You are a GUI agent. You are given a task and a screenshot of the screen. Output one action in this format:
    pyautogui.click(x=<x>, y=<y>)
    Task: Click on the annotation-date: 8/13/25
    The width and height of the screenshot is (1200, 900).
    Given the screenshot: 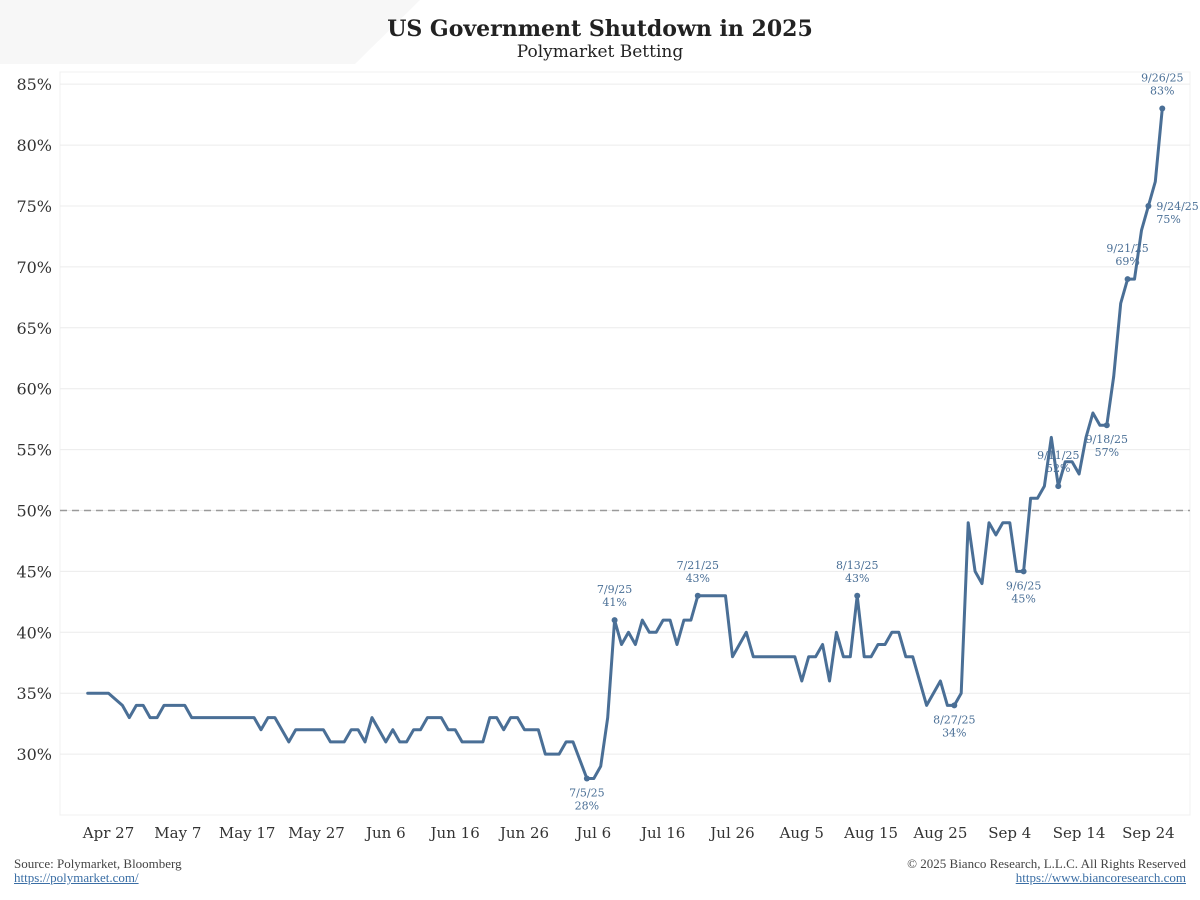 What is the action you would take?
    pyautogui.click(x=857, y=565)
    